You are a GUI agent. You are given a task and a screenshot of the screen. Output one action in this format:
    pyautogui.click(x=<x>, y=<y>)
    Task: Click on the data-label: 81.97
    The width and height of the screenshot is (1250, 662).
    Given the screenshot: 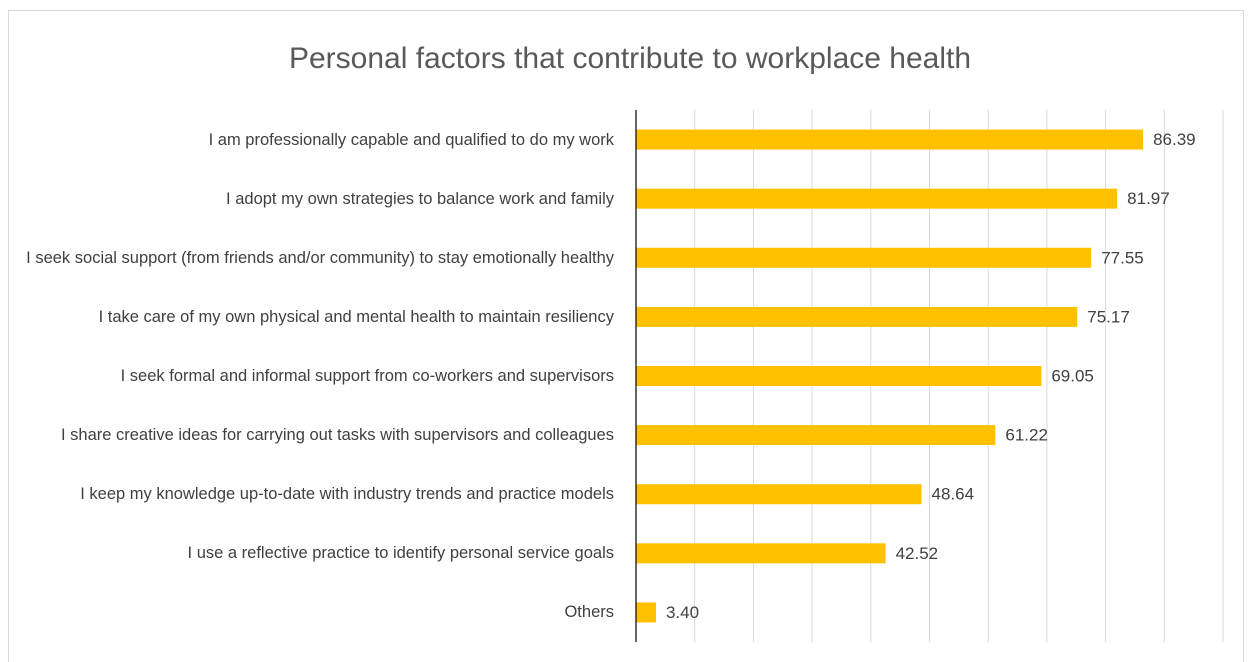 What is the action you would take?
    pyautogui.click(x=1148, y=198)
    